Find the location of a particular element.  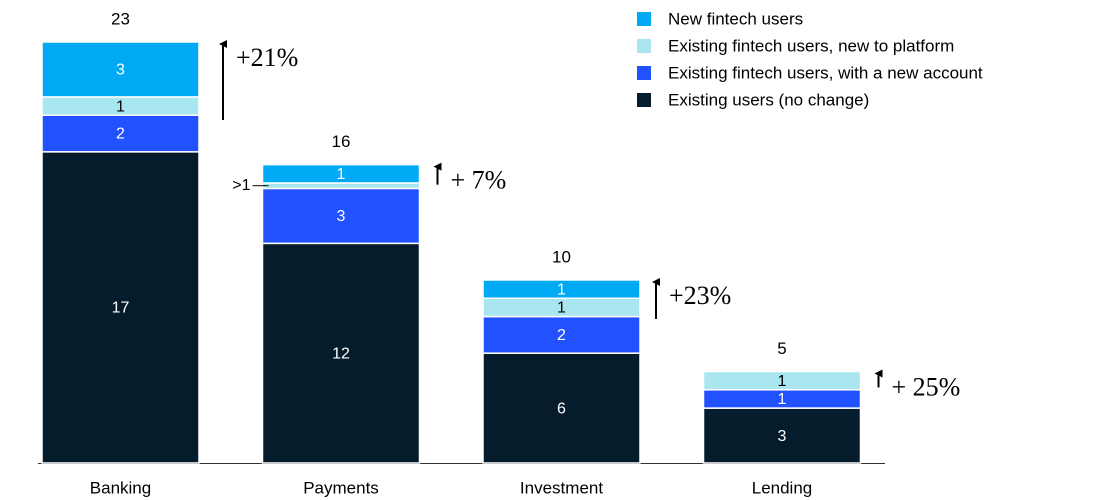

category-label: Investment is located at coordinates (561, 487).